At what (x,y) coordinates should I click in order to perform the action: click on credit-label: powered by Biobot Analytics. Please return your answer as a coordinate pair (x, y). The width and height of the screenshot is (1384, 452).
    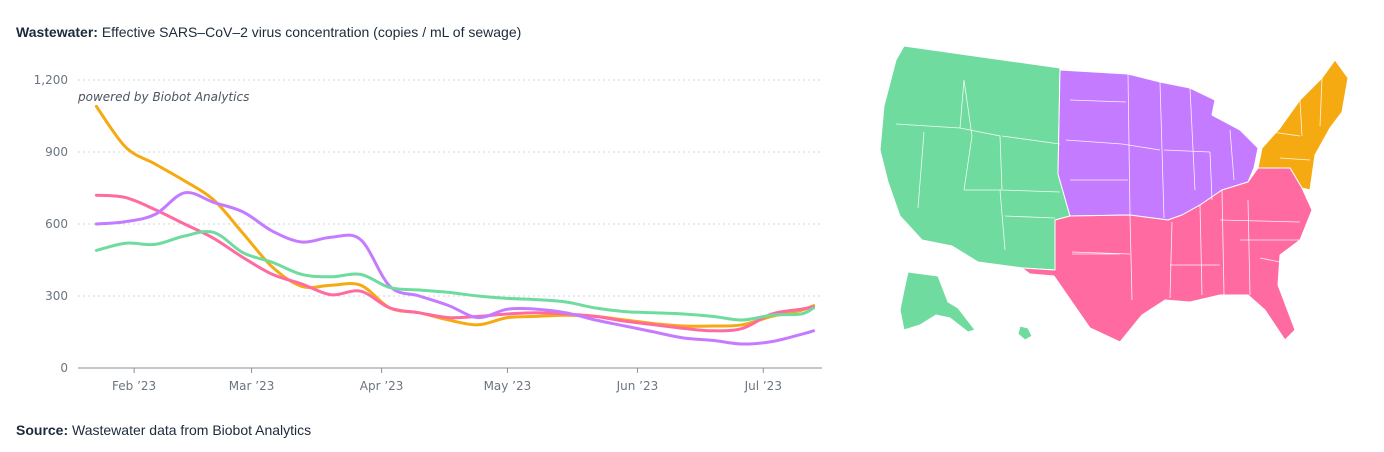
    Looking at the image, I should click on (163, 97).